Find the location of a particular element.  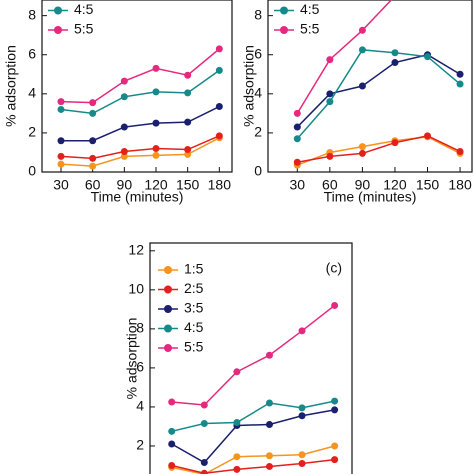

x-tick-label: 150 is located at coordinates (428, 185).